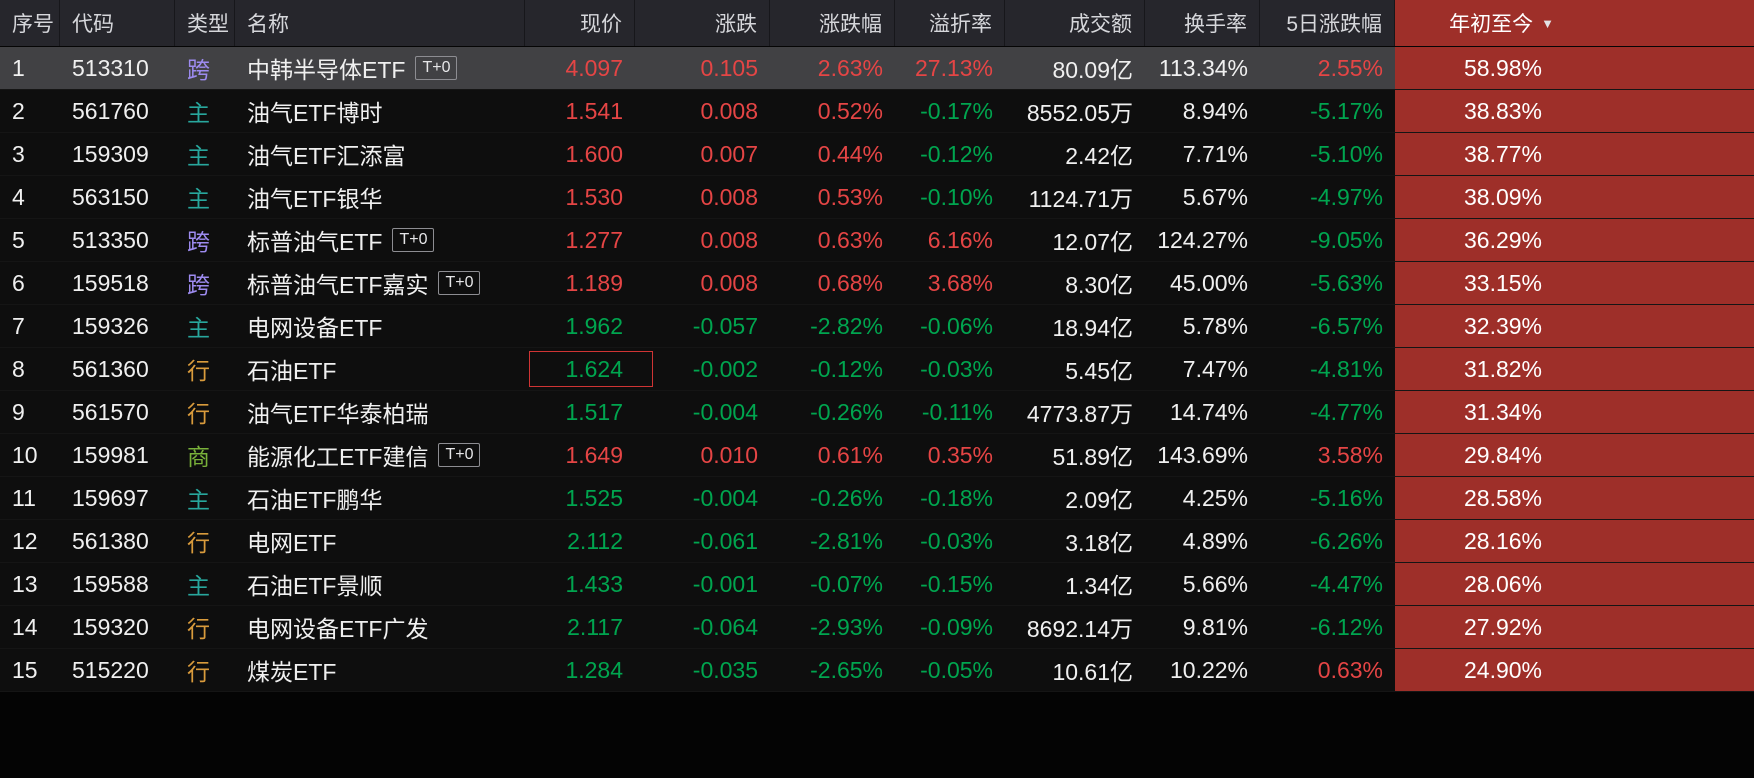 This screenshot has height=778, width=1754. Describe the element at coordinates (956, 669) in the screenshot. I see `cell-premium-rate: -0.05%` at that location.